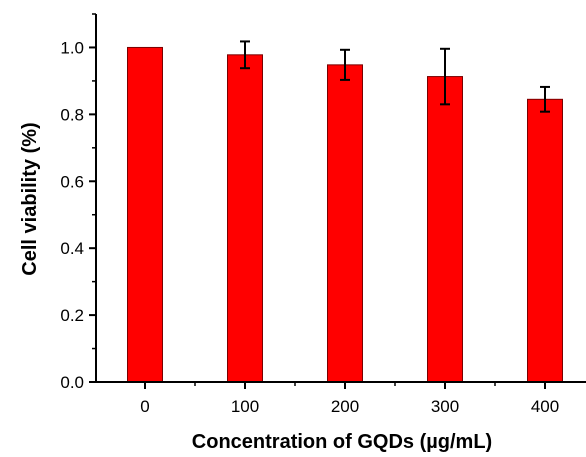  I want to click on y-axis-title: Cell viability (%), so click(30, 198).